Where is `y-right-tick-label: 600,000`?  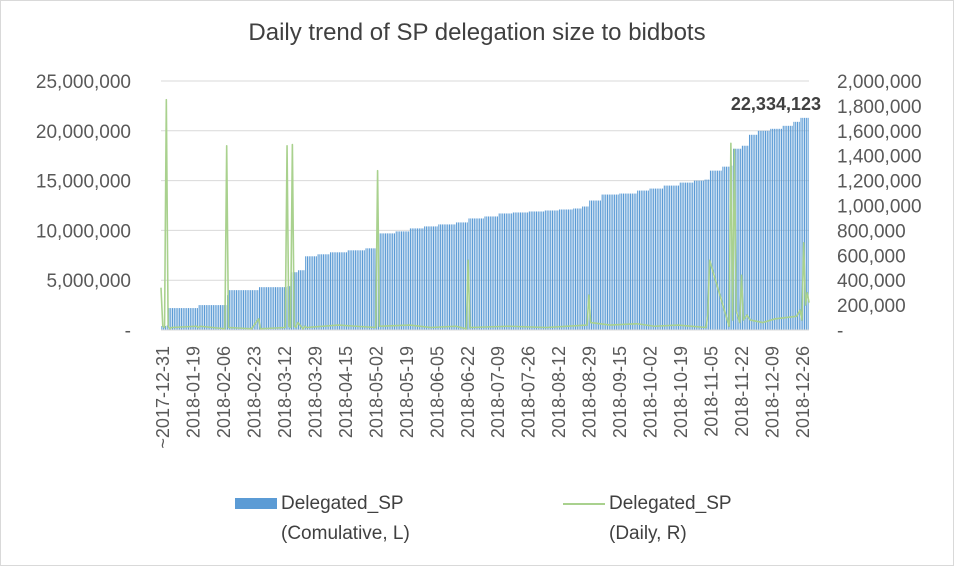
y-right-tick-label: 600,000 is located at coordinates (871, 256).